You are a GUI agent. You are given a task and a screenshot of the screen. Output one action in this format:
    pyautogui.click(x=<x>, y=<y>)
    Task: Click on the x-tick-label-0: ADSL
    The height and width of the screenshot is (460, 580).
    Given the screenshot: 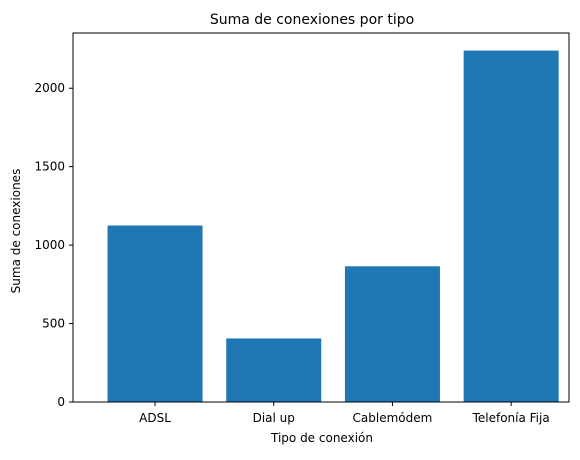 What is the action you would take?
    pyautogui.click(x=155, y=418)
    